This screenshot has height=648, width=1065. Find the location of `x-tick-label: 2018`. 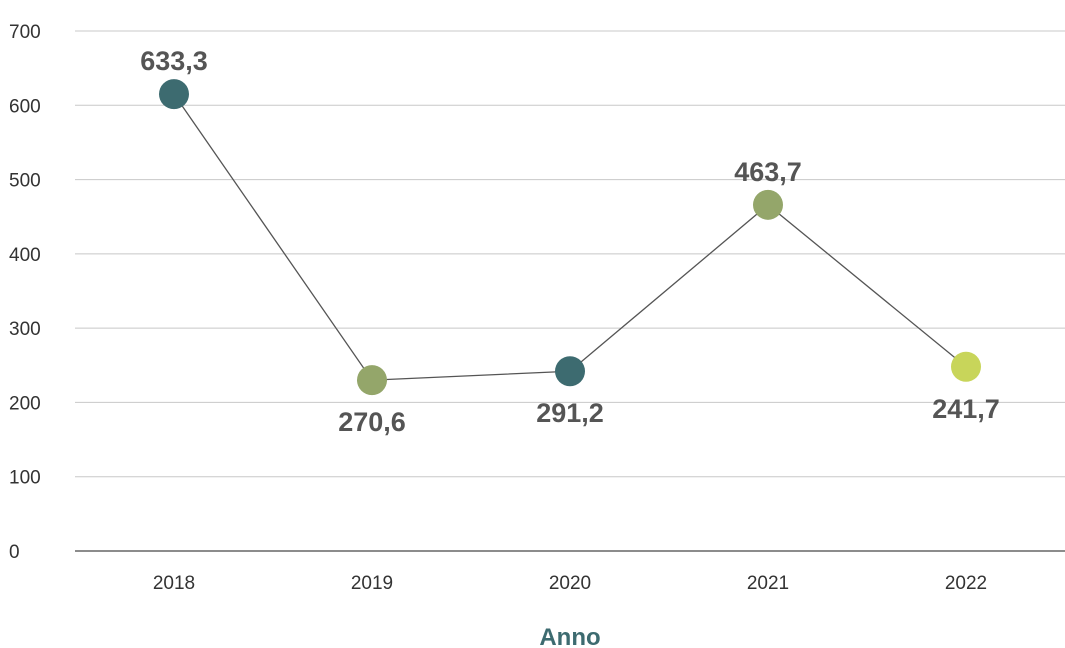

x-tick-label: 2018 is located at coordinates (174, 583).